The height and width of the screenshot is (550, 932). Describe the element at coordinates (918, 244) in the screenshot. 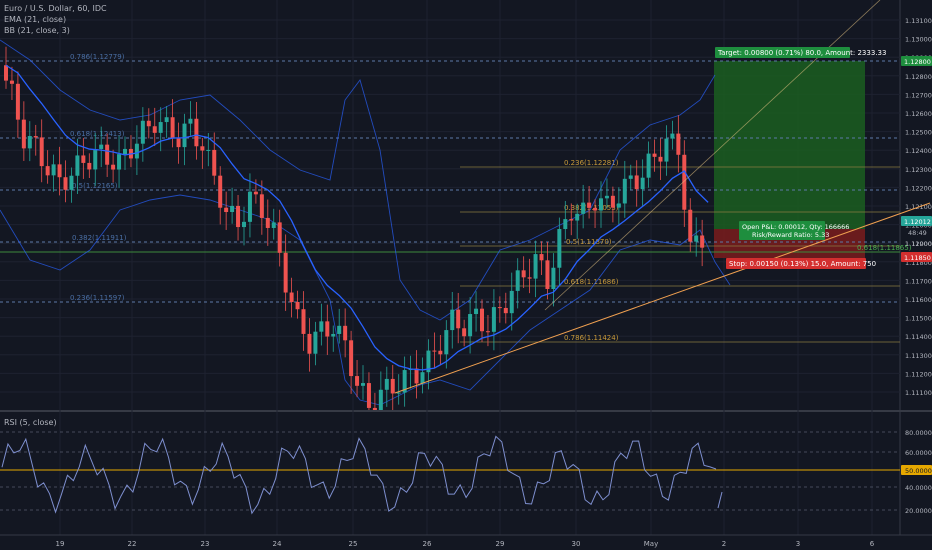

I see `price-tick-label: 1.11900` at that location.